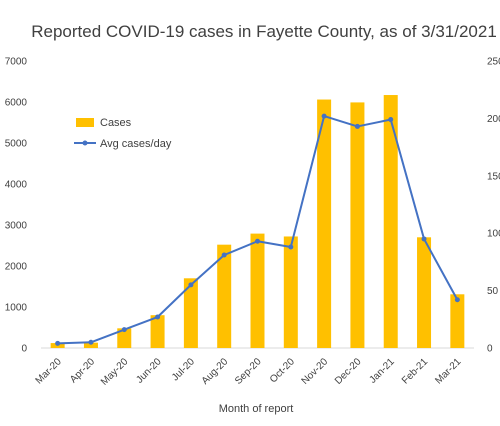 The width and height of the screenshot is (500, 426). Describe the element at coordinates (493, 291) in the screenshot. I see `y2-tick-label: 50` at that location.